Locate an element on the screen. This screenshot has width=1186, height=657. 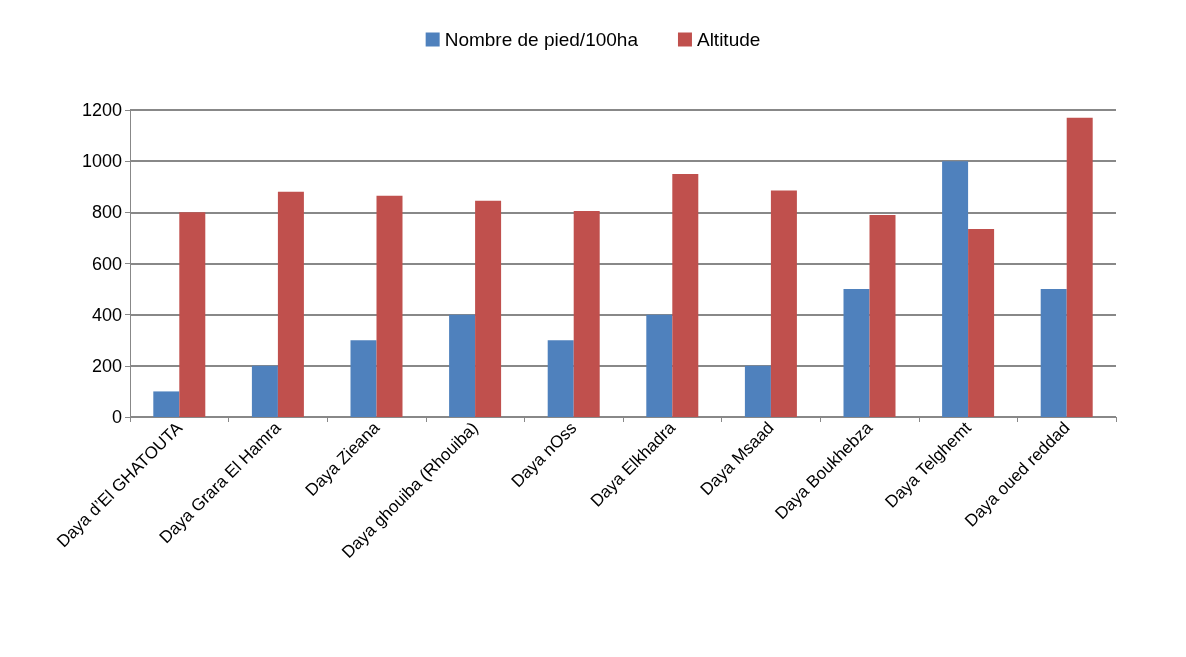
y-tick-label: 0 is located at coordinates (116, 417).